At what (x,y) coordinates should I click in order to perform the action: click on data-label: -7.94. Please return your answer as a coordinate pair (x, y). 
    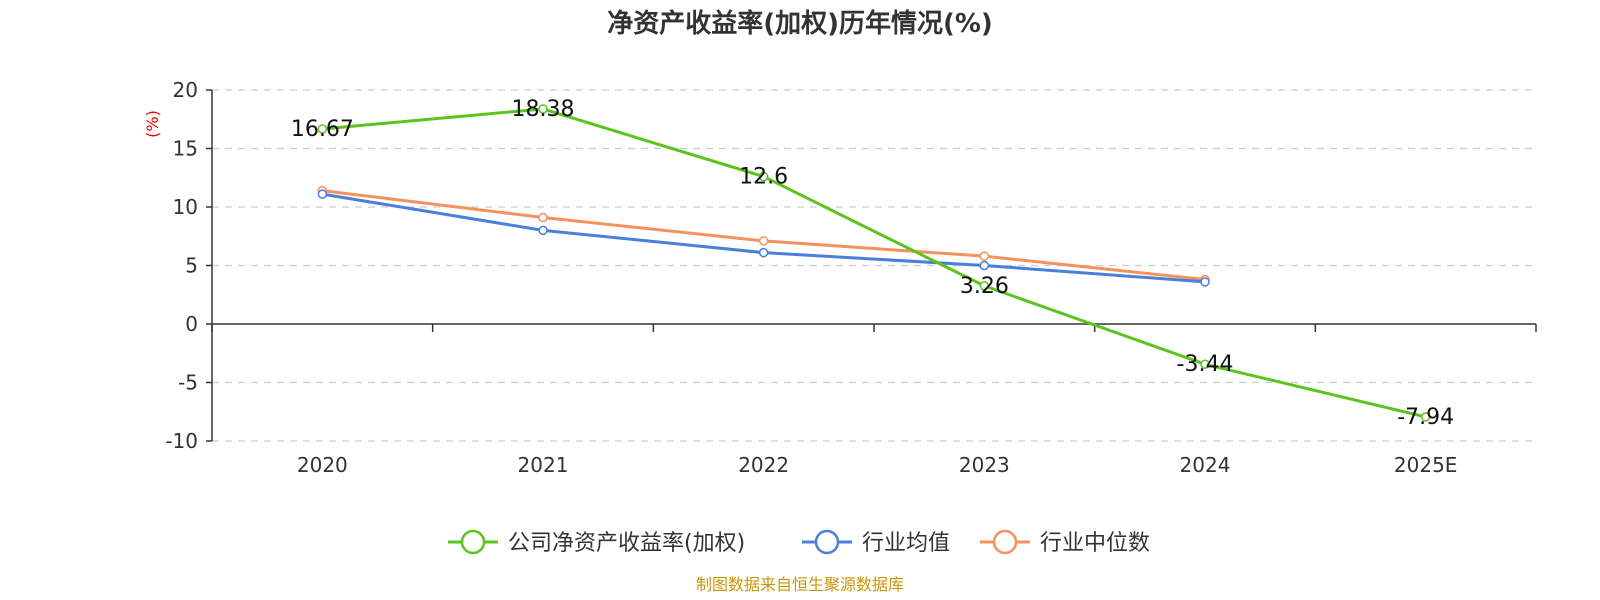
    Looking at the image, I should click on (1425, 417).